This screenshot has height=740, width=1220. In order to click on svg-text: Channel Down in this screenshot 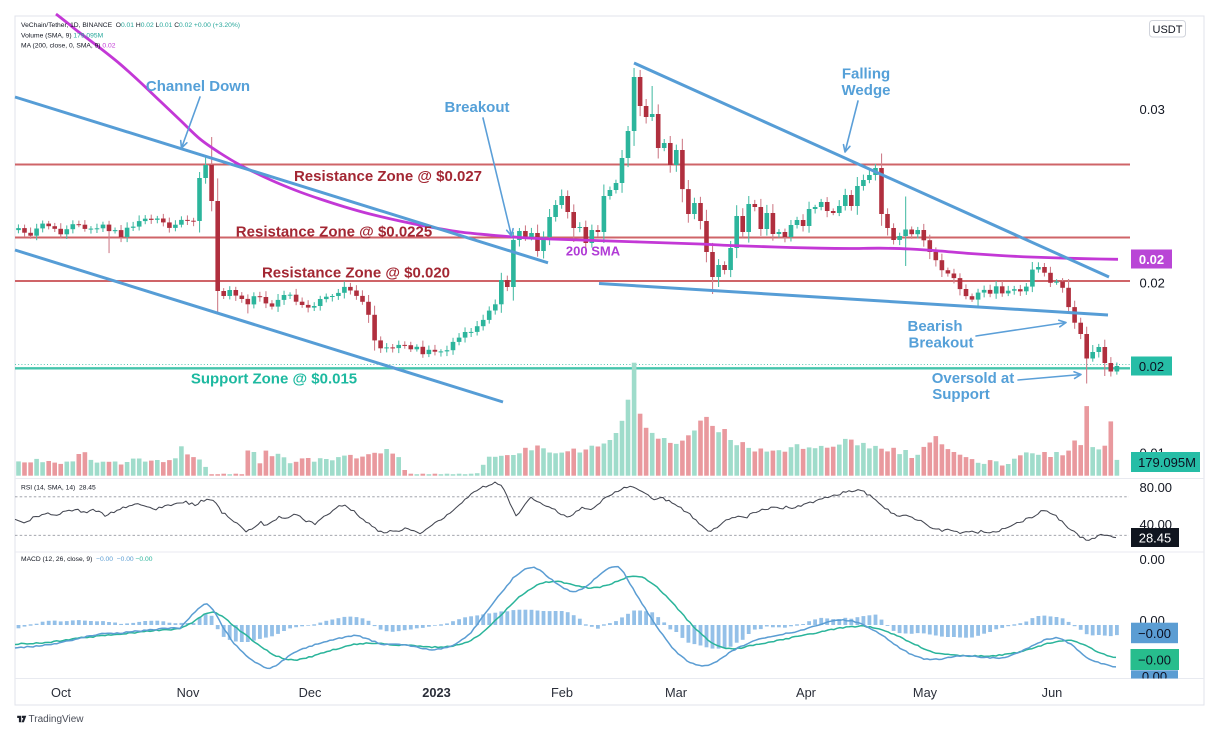, I will do `click(198, 86)`.